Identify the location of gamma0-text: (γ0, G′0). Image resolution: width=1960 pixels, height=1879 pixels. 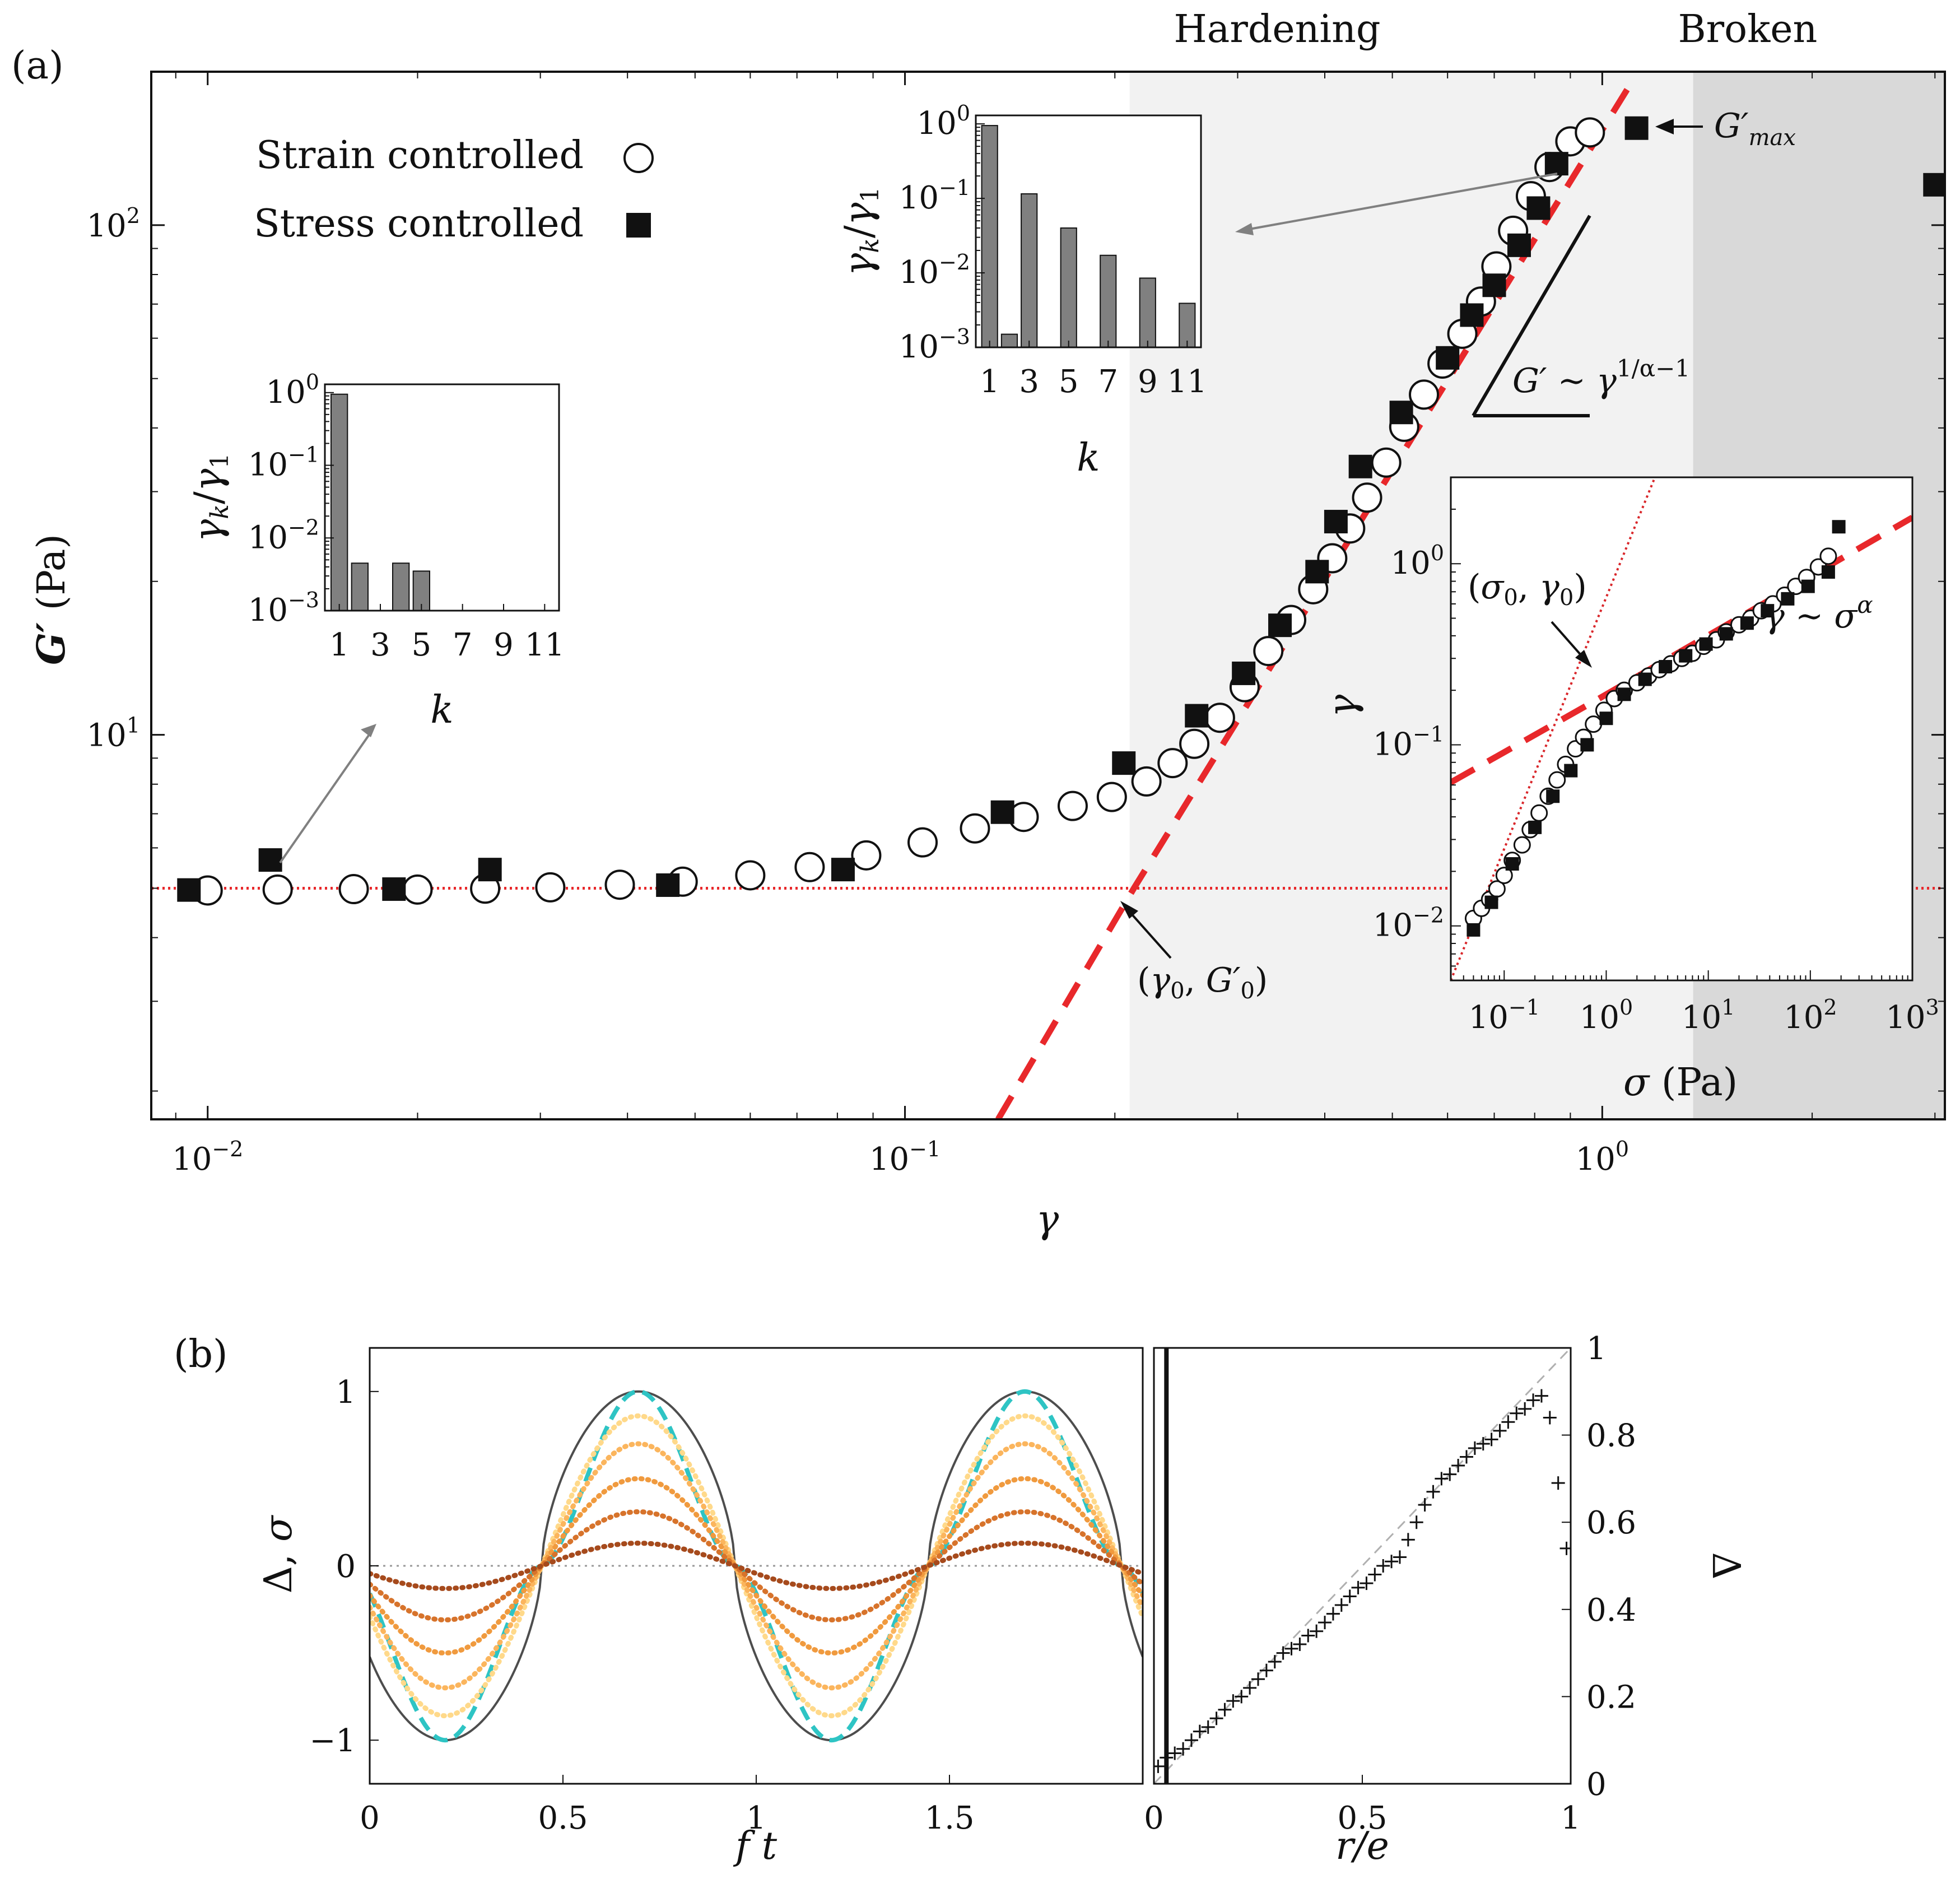
(1203, 982).